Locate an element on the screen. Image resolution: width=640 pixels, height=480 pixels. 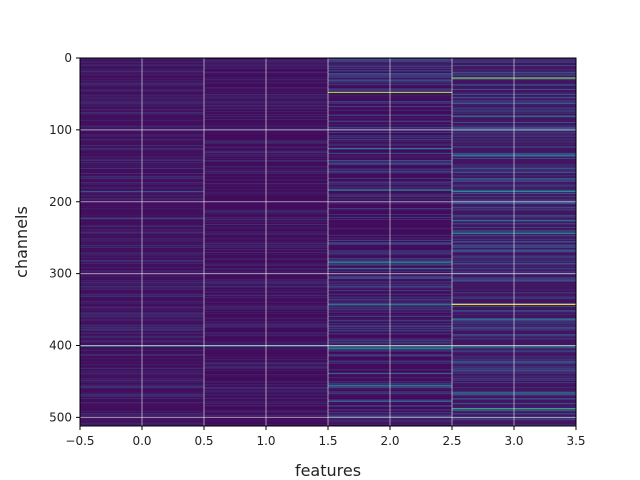
x-axis-label: features is located at coordinates (328, 470).